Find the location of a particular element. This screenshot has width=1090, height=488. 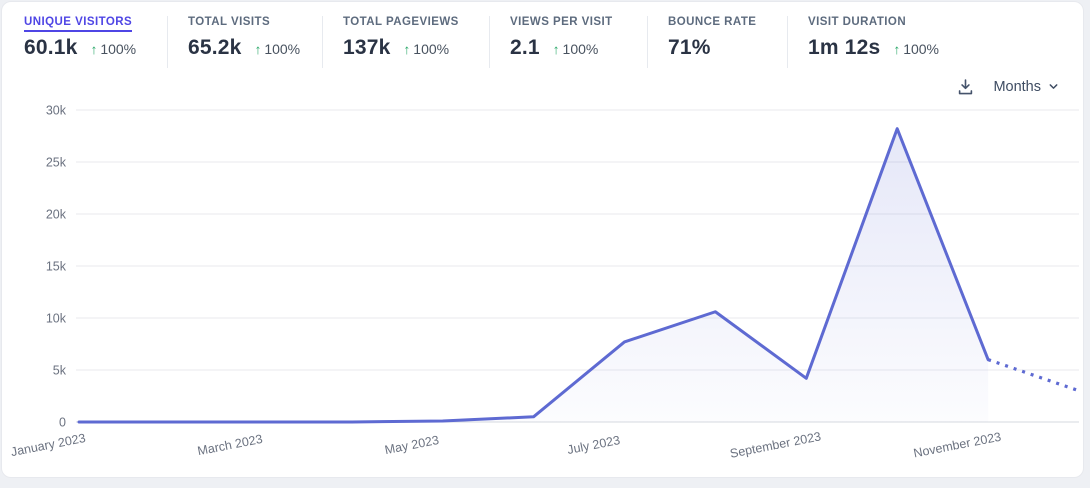

svg-text: 30k is located at coordinates (56, 111).